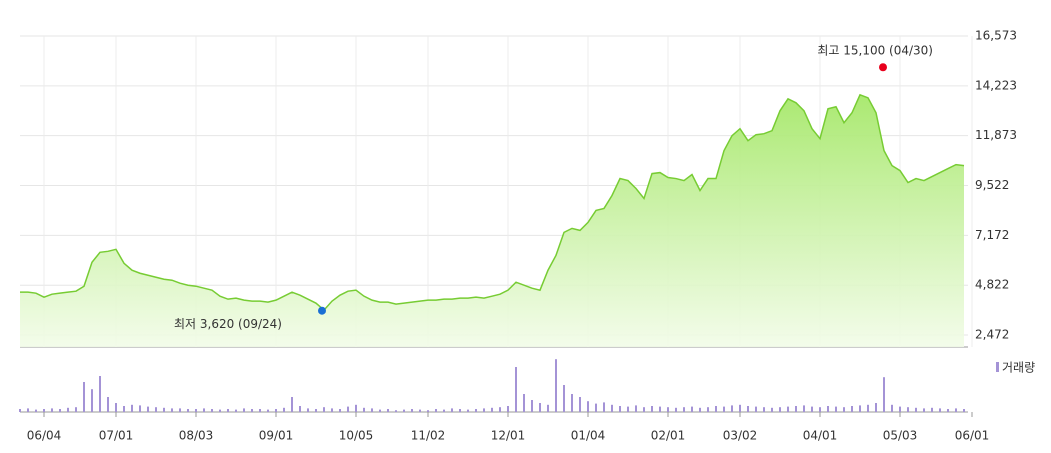 This screenshot has height=453, width=1051. I want to click on y-tick-label: 16,573, so click(996, 36).